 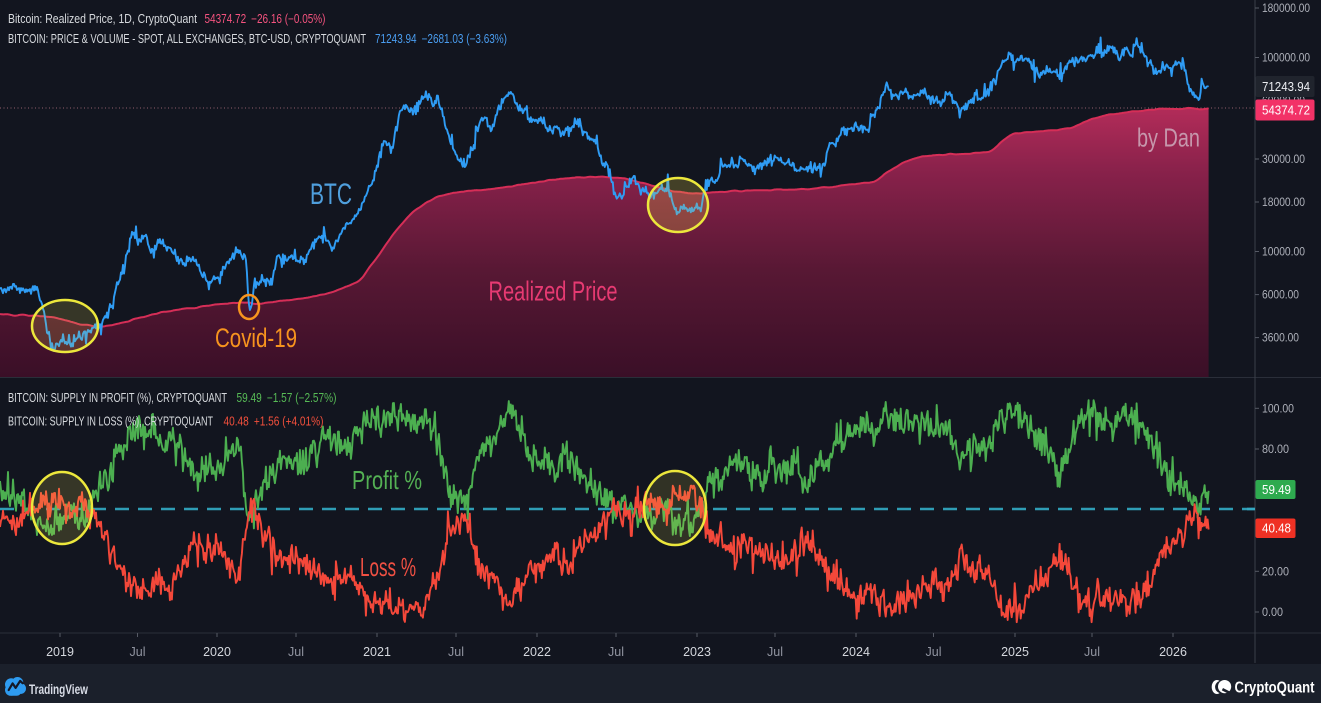 What do you see at coordinates (377, 652) in the screenshot?
I see `svg-text: 2021` at bounding box center [377, 652].